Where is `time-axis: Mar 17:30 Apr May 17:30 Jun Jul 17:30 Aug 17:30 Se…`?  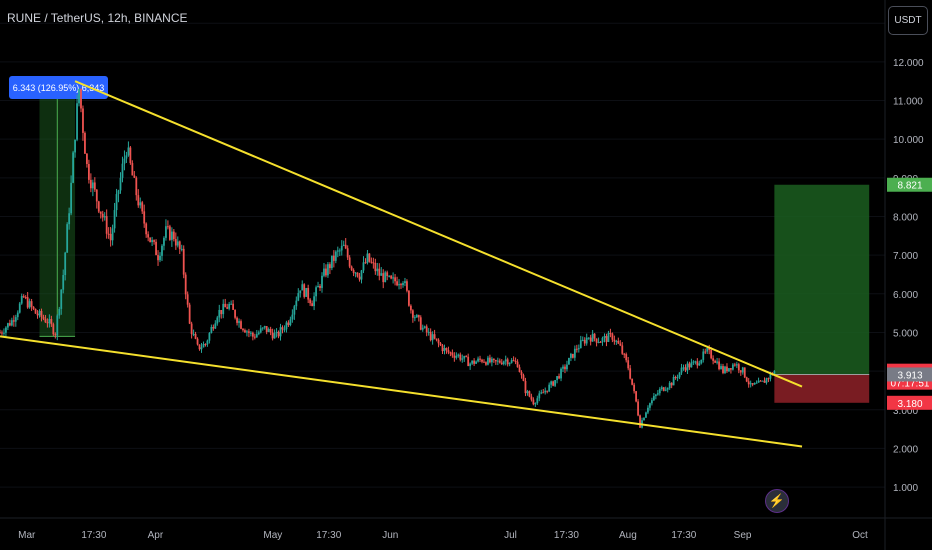 time-axis: Mar 17:30 Apr May 17:30 Jun Jul 17:30 Aug 17:30 Se… is located at coordinates (466, 529).